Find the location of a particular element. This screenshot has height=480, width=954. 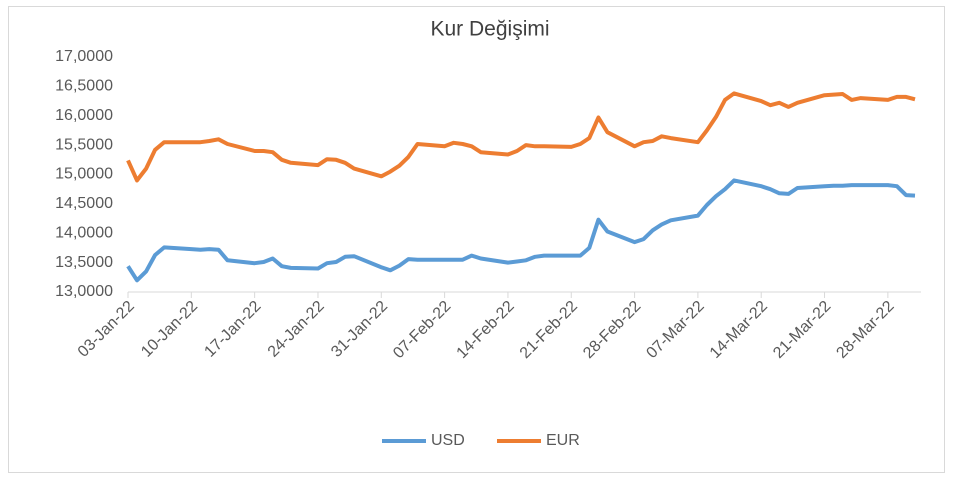

y-tick-label: 14,0000 is located at coordinates (84, 232).